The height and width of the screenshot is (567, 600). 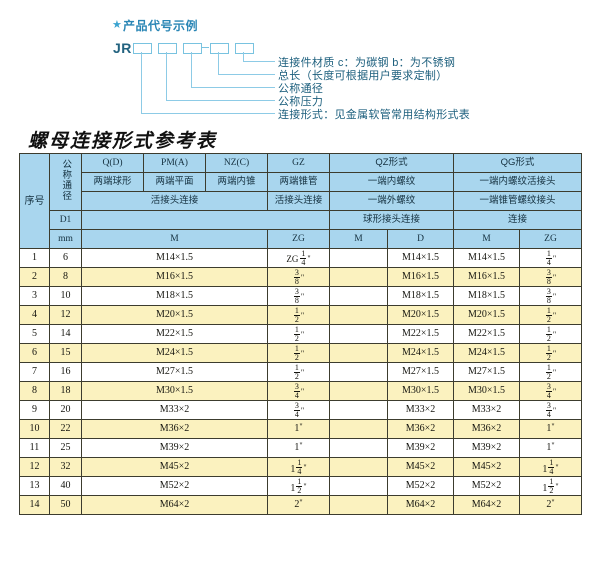 I want to click on cell-thread-m: M36×2, so click(x=174, y=429).